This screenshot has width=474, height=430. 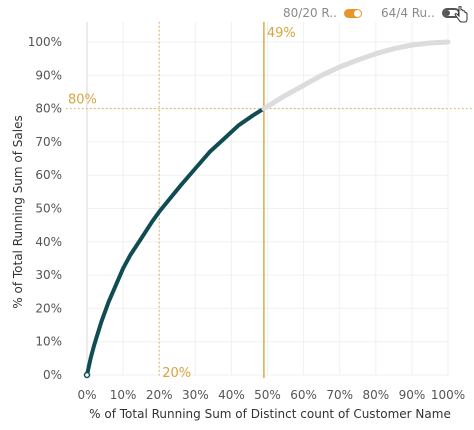 I want to click on x-tick-label: 100%, so click(x=448, y=395).